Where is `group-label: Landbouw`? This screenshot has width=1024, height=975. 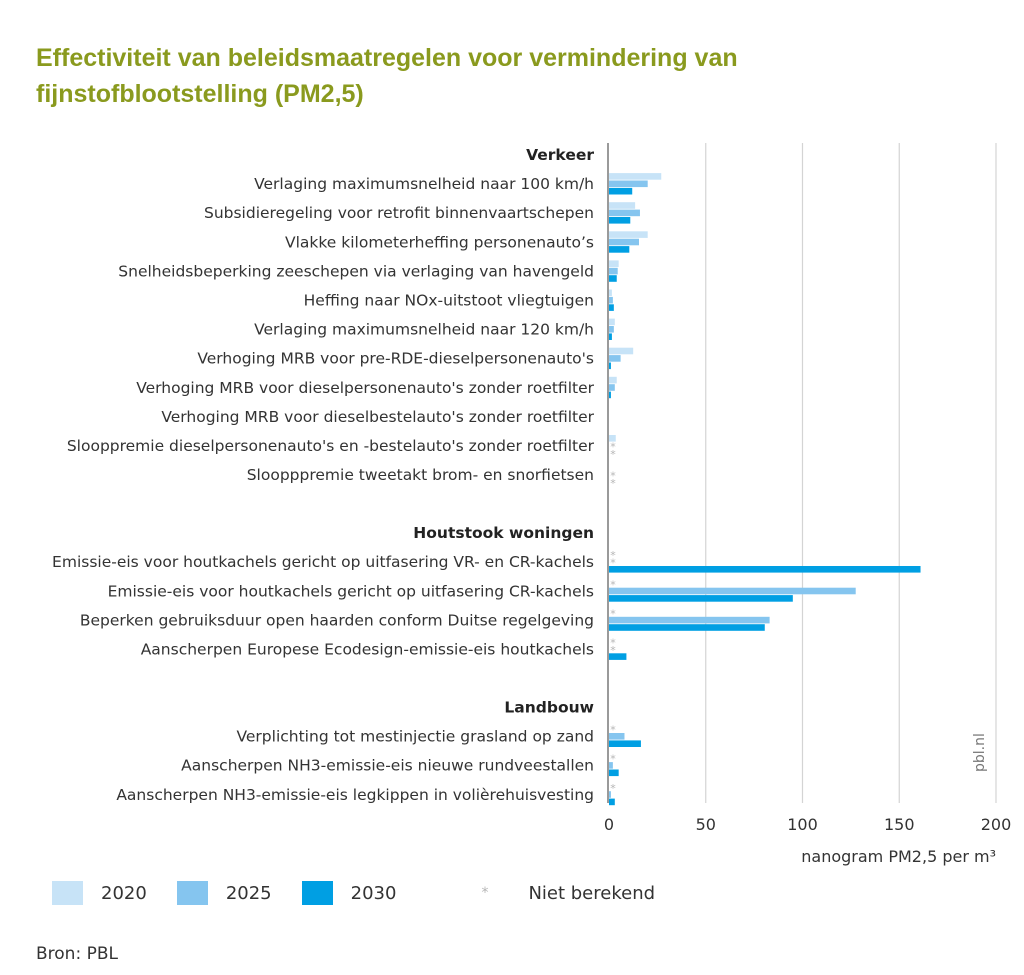
group-label: Landbouw is located at coordinates (549, 708).